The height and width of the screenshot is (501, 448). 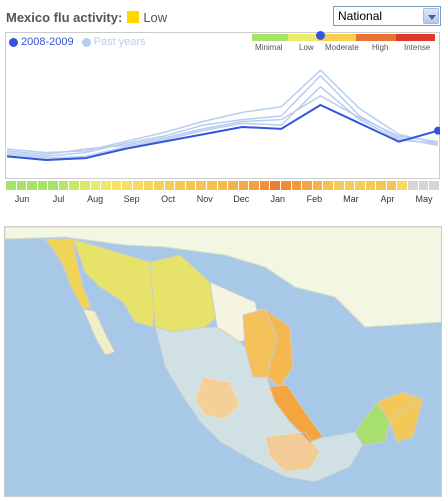 I want to click on scale-label-intense: Intense, so click(x=417, y=47).